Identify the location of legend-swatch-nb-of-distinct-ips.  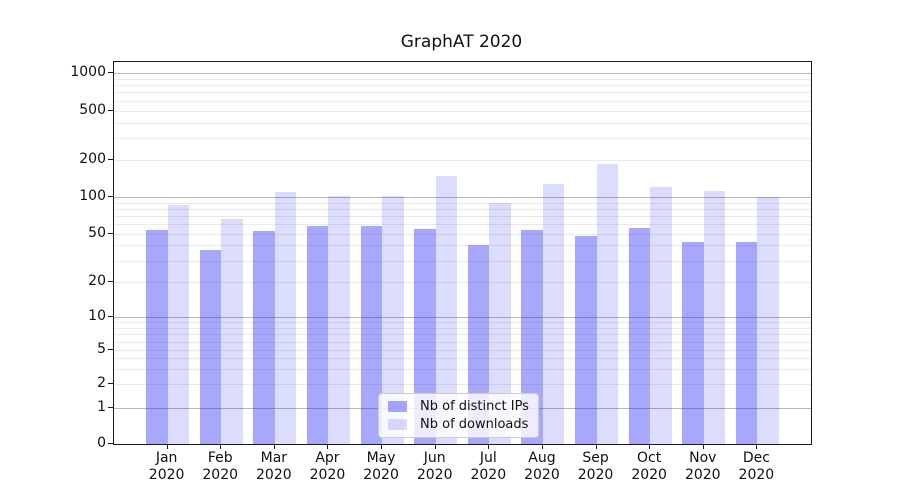
(397, 406).